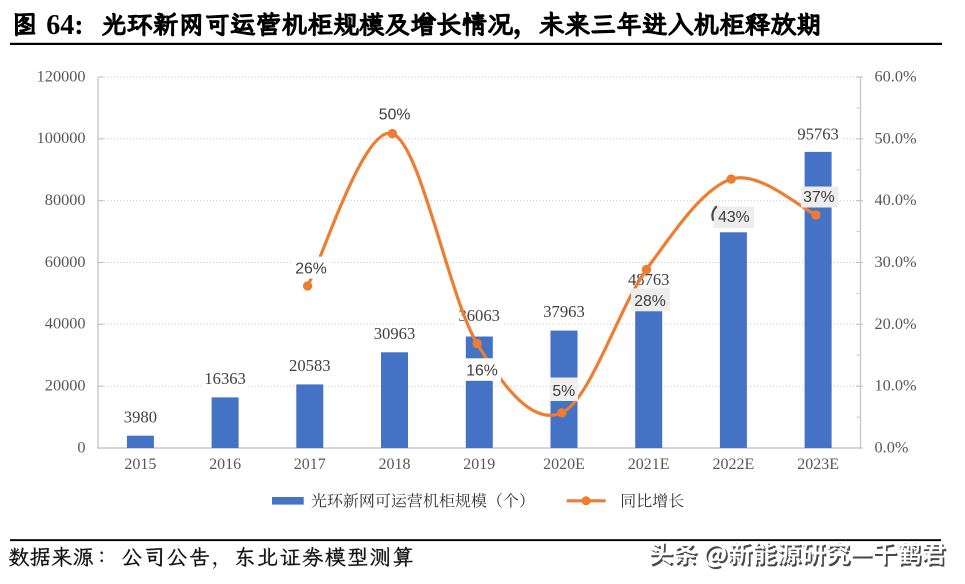  I want to click on svg-text: 2020E, so click(564, 464).